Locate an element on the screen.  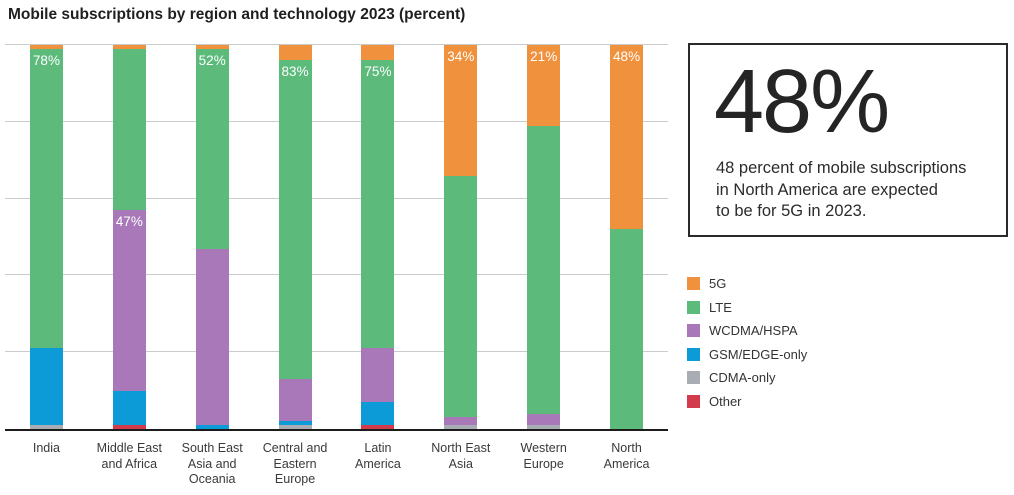
legend-swatch-5g is located at coordinates (693, 283).